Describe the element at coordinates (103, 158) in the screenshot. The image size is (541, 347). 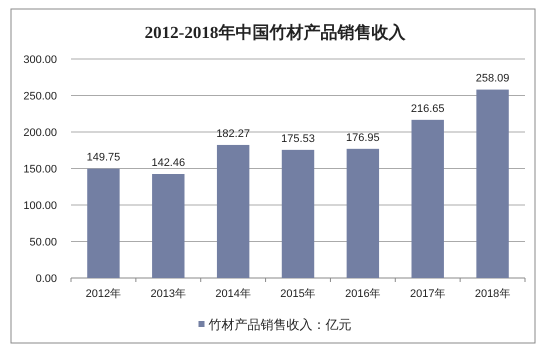
I see `data-label: 149.75` at that location.